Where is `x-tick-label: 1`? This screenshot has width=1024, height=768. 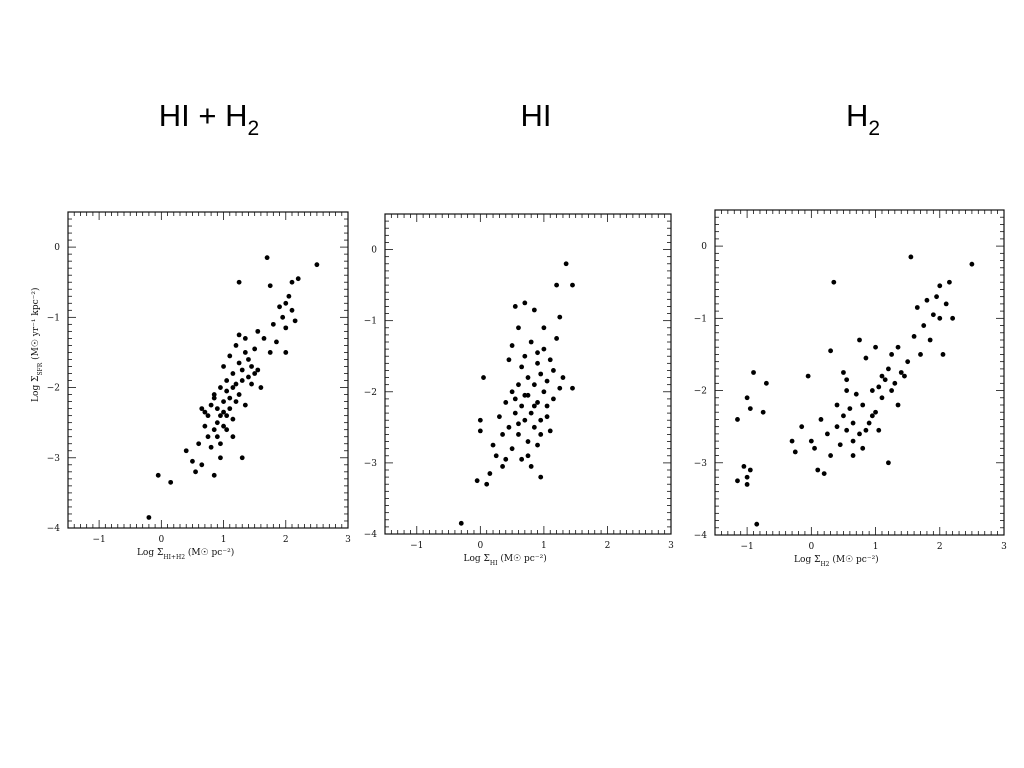
x-tick-label: 1 is located at coordinates (876, 547).